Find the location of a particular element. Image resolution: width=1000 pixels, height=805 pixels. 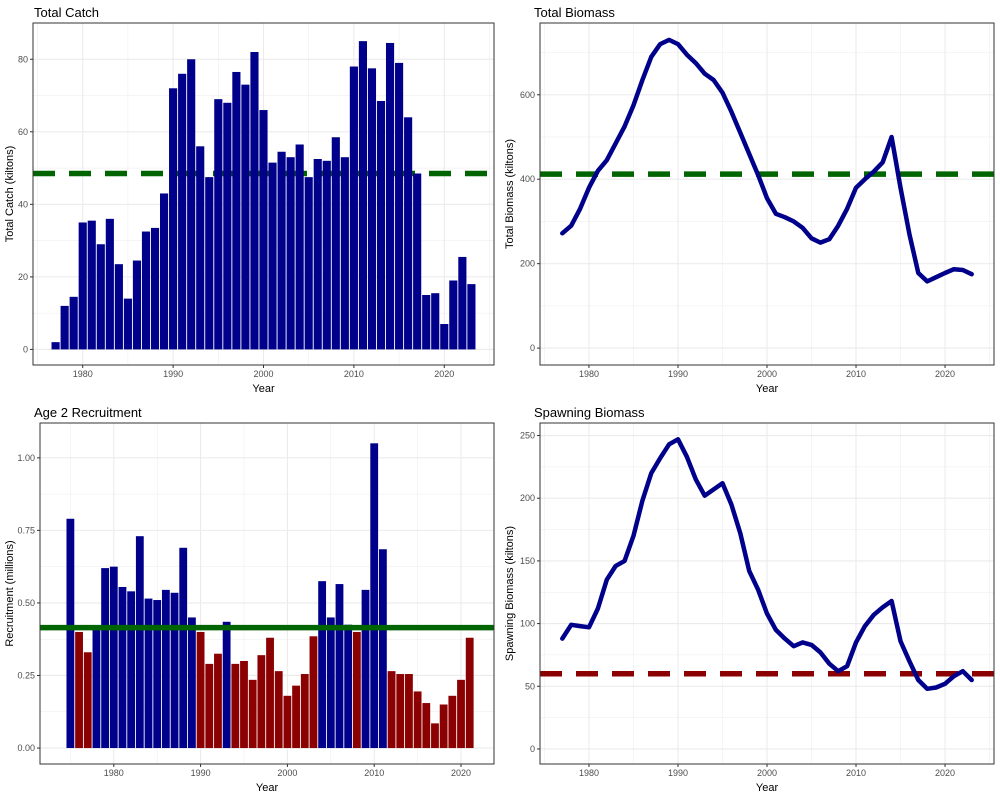

y-tick-label: 40 is located at coordinates (23, 204).